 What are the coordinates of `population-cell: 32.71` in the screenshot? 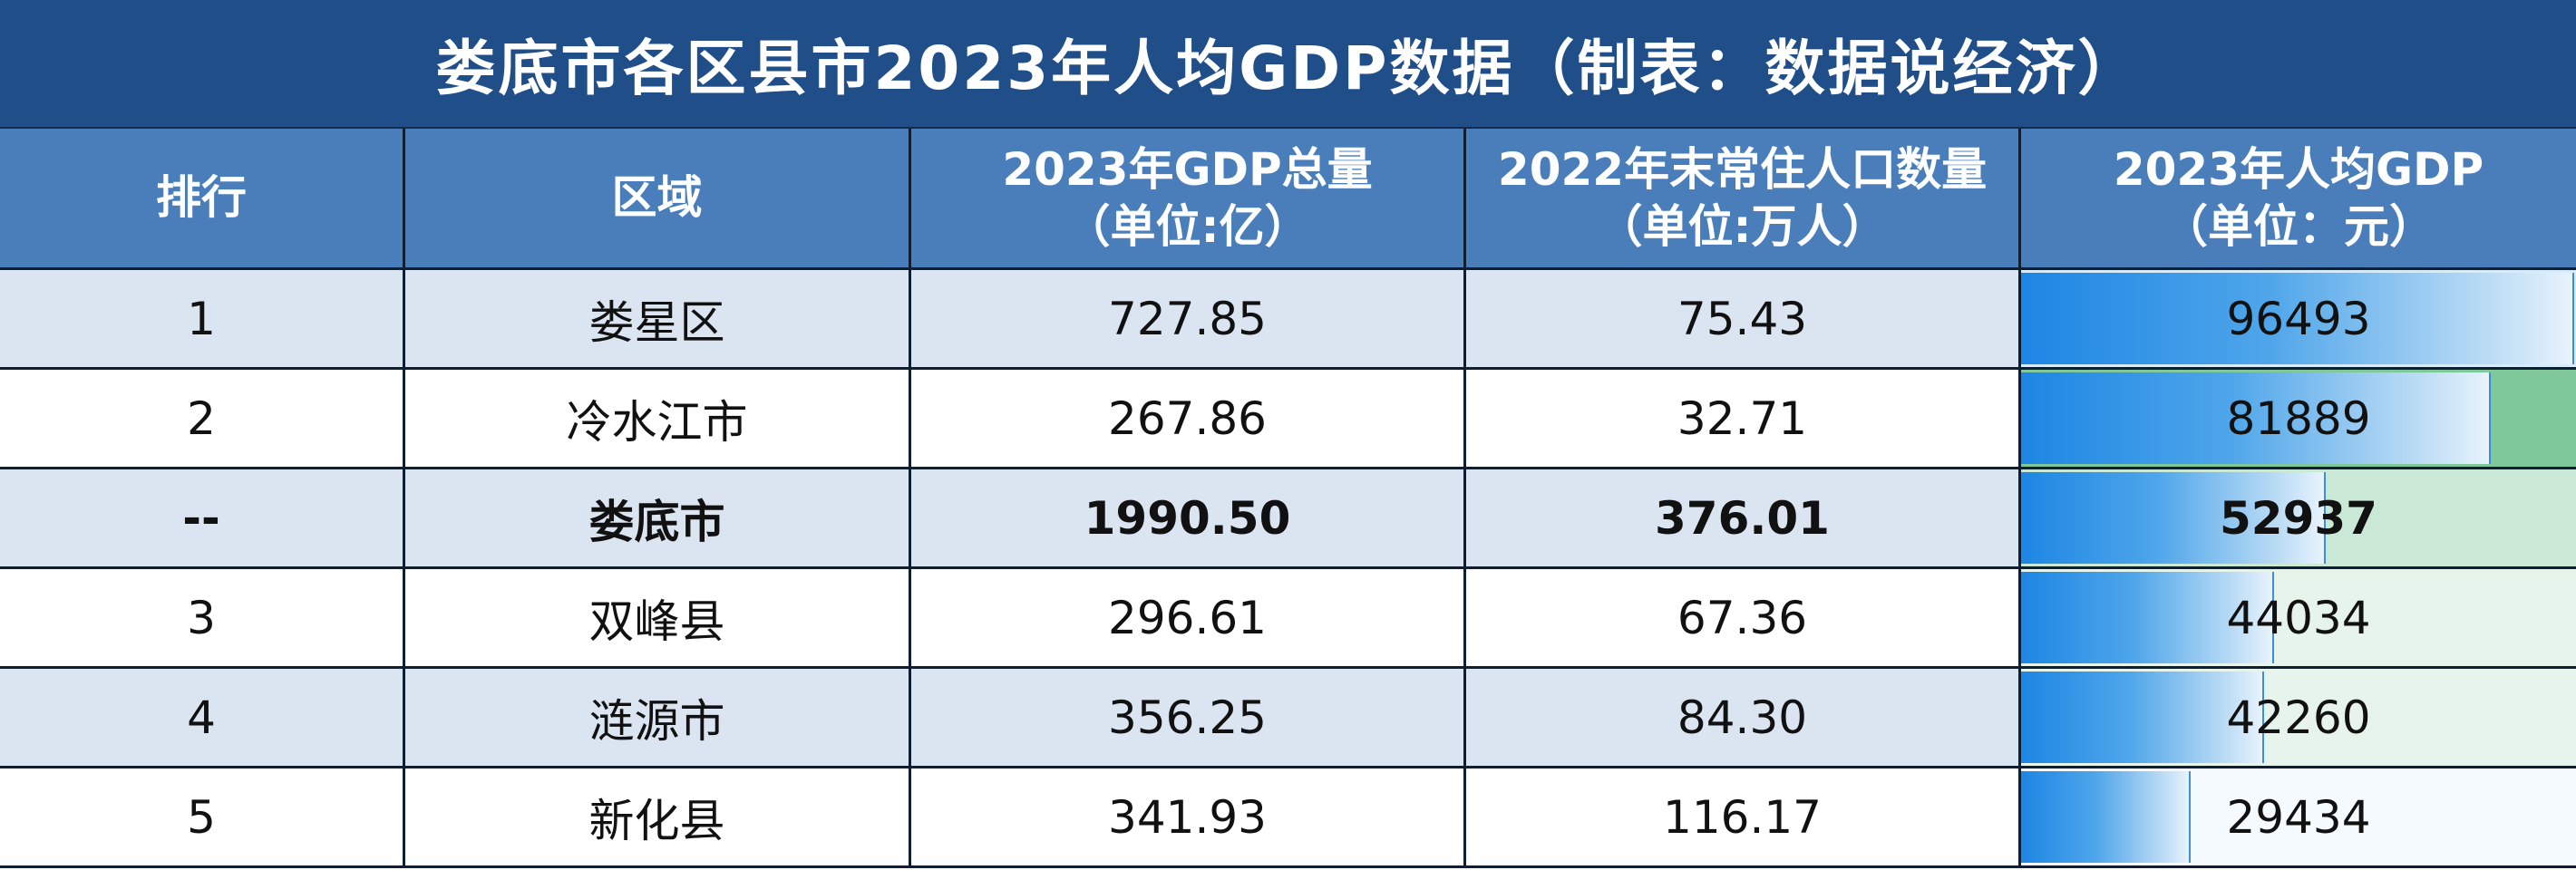 It's located at (1743, 419).